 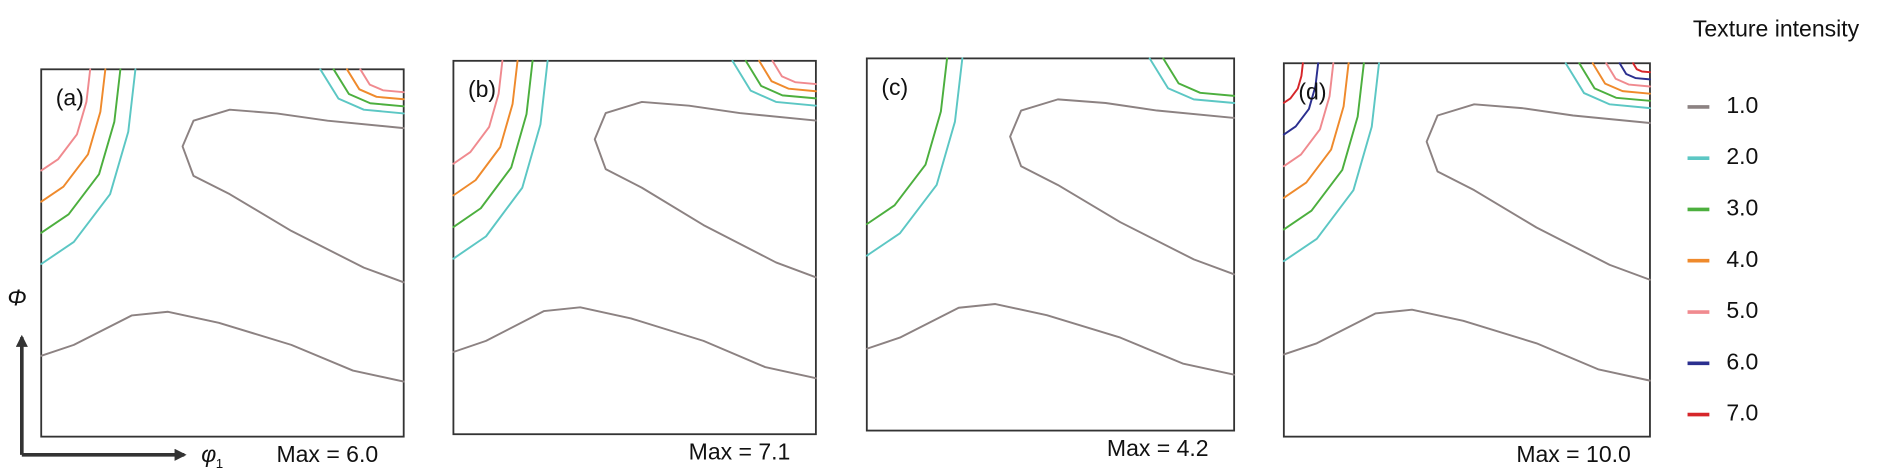 What do you see at coordinates (1742, 310) in the screenshot?
I see `legend-label: 5.0` at bounding box center [1742, 310].